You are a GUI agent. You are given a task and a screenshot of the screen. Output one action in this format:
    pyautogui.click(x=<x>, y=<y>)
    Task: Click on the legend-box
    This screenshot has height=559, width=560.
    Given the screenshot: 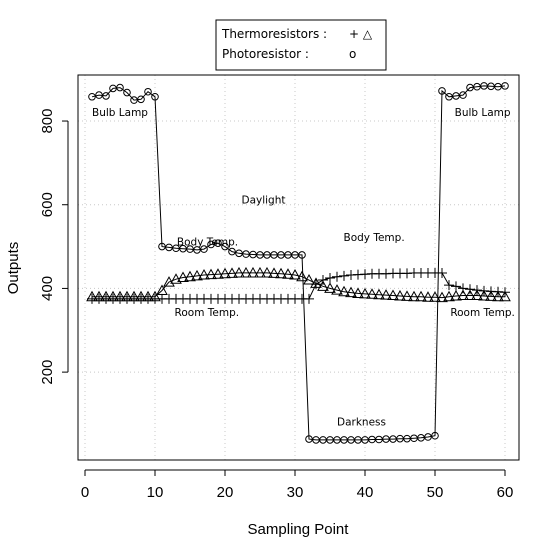 What is the action you would take?
    pyautogui.click(x=301, y=45)
    